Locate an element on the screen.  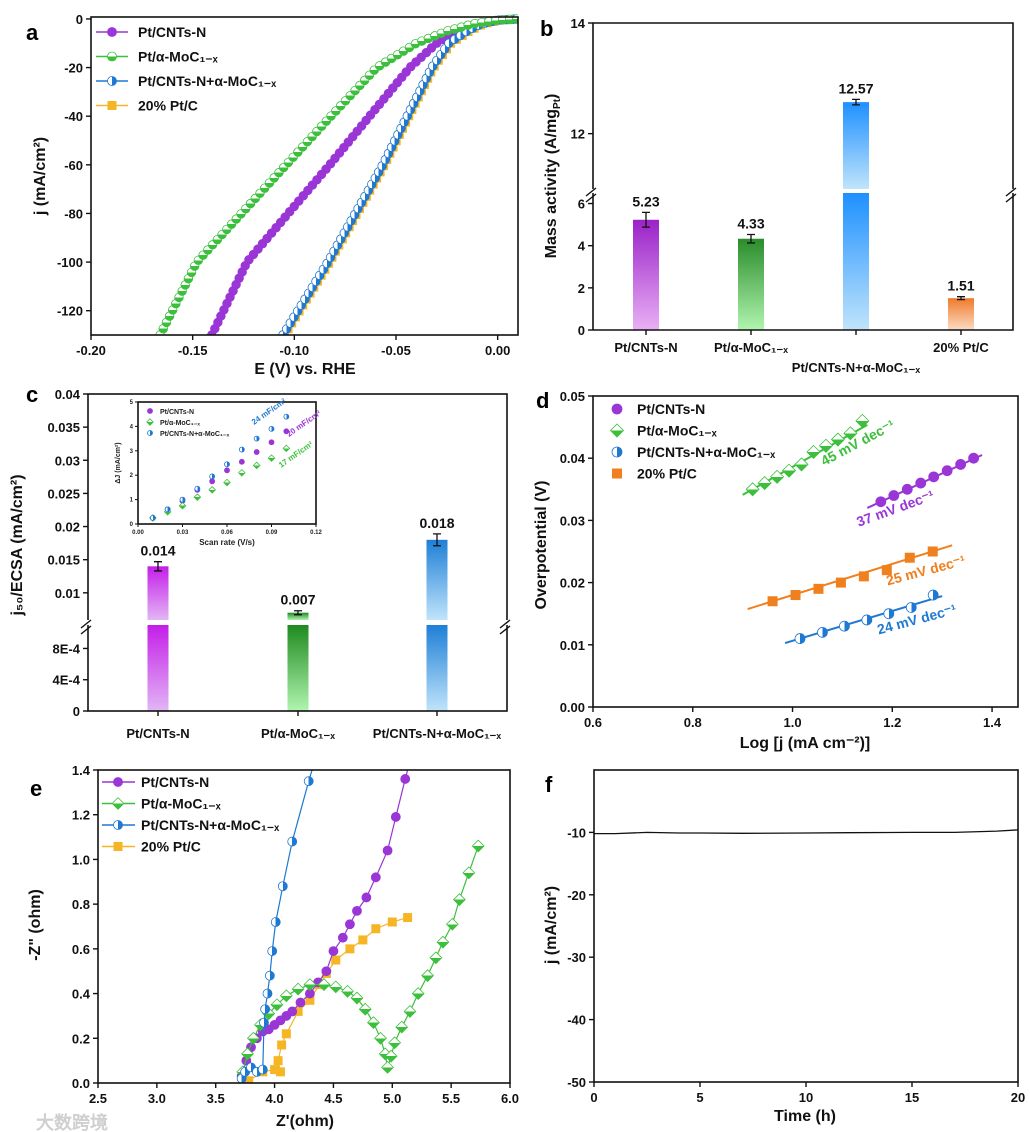
tafel-slope-label: 24 mV dec⁻¹ is located at coordinates (916, 619).